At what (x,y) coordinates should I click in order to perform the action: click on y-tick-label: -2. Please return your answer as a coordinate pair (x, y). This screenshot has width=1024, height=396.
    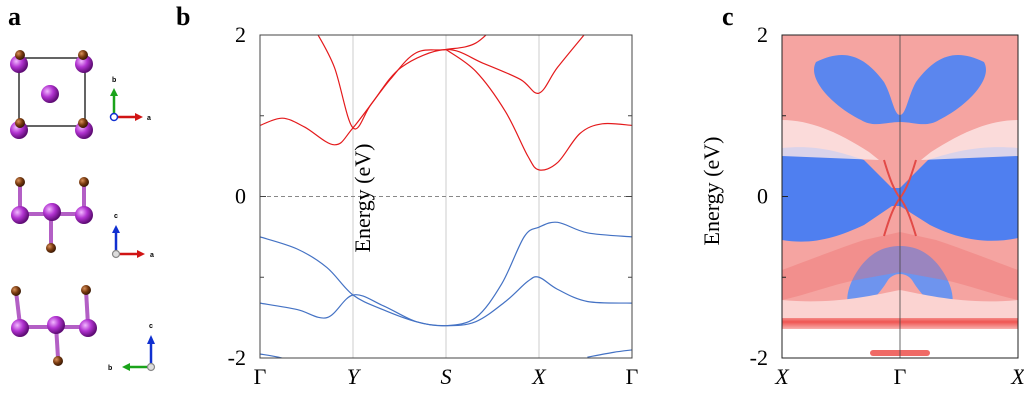
    Looking at the image, I should click on (237, 357).